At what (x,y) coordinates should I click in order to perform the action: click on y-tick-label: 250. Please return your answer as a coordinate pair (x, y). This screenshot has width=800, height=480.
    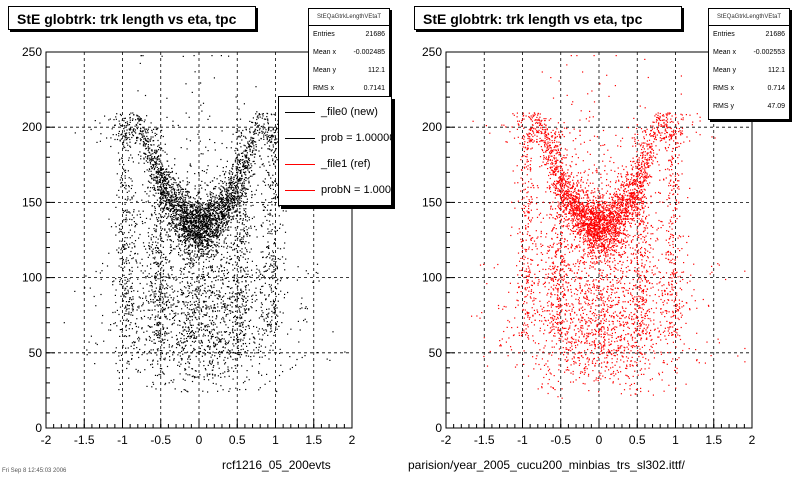
    Looking at the image, I should click on (32, 52).